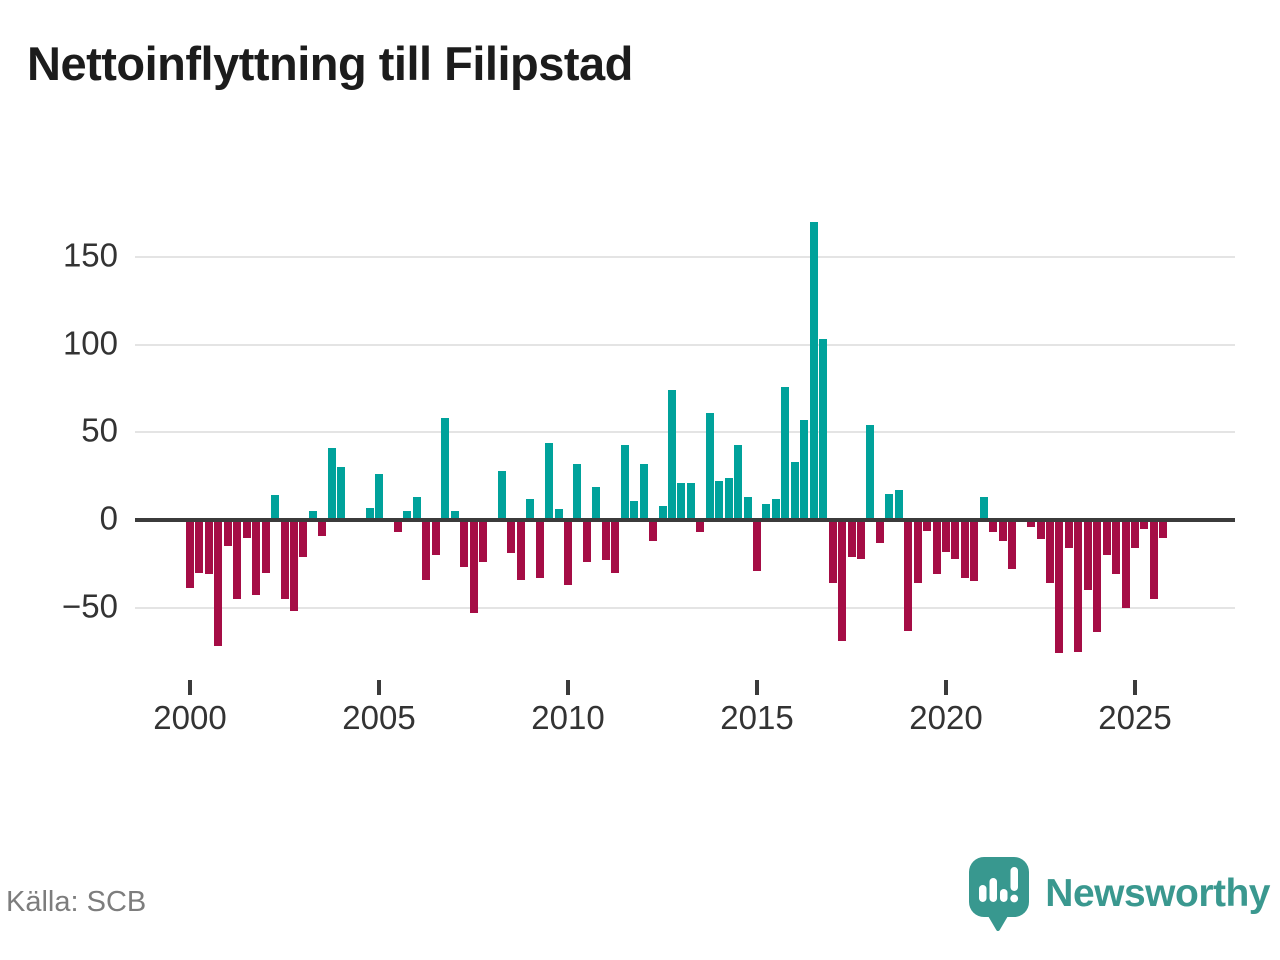 Image resolution: width=1280 pixels, height=960 pixels. I want to click on gridline--50, so click(685, 607).